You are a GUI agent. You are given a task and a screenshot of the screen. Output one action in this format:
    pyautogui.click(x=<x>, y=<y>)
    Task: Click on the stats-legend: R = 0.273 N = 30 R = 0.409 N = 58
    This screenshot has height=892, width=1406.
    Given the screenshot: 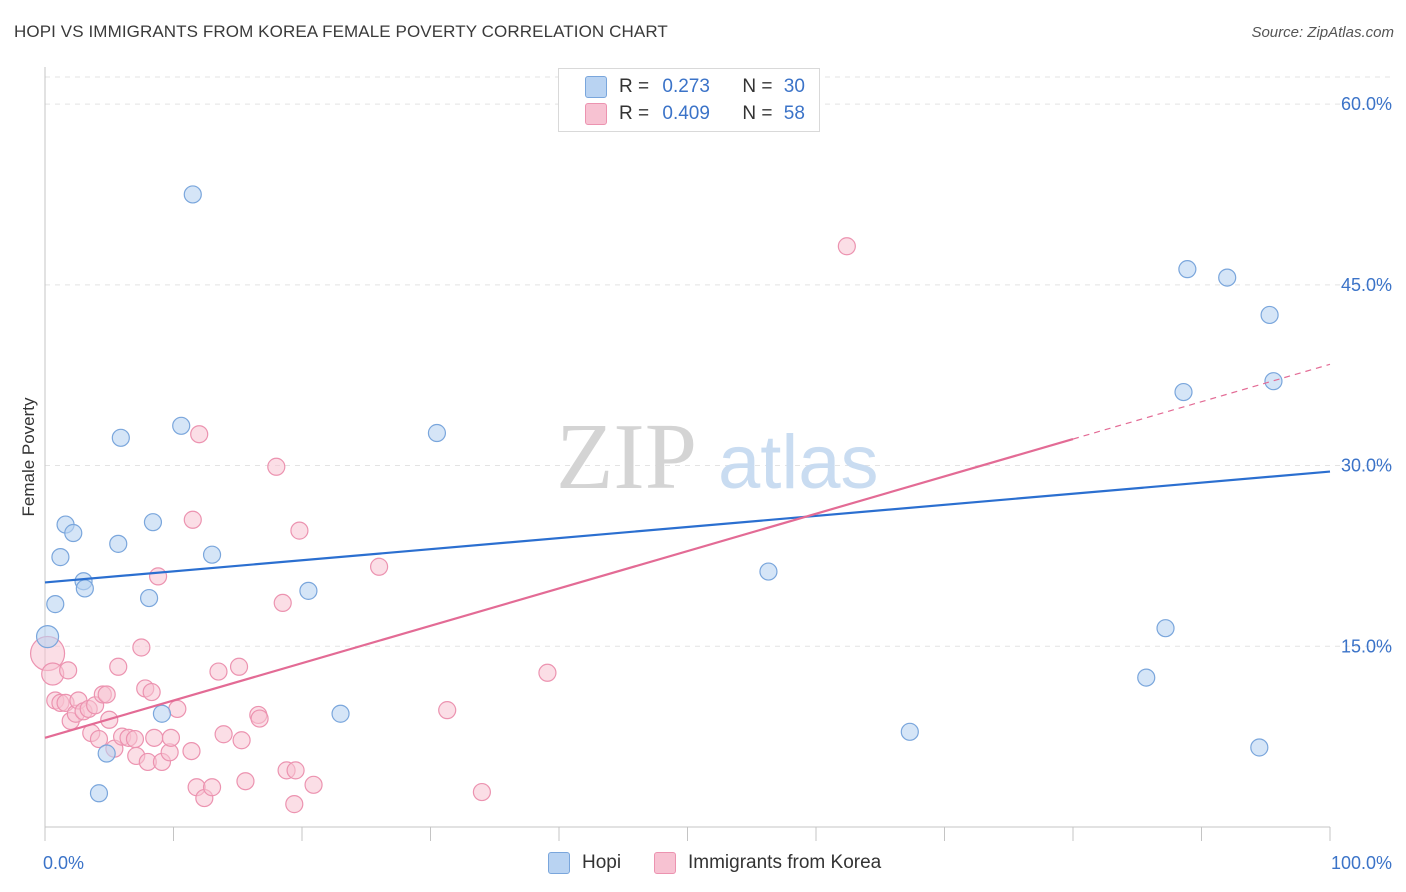 What is the action you would take?
    pyautogui.click(x=689, y=100)
    